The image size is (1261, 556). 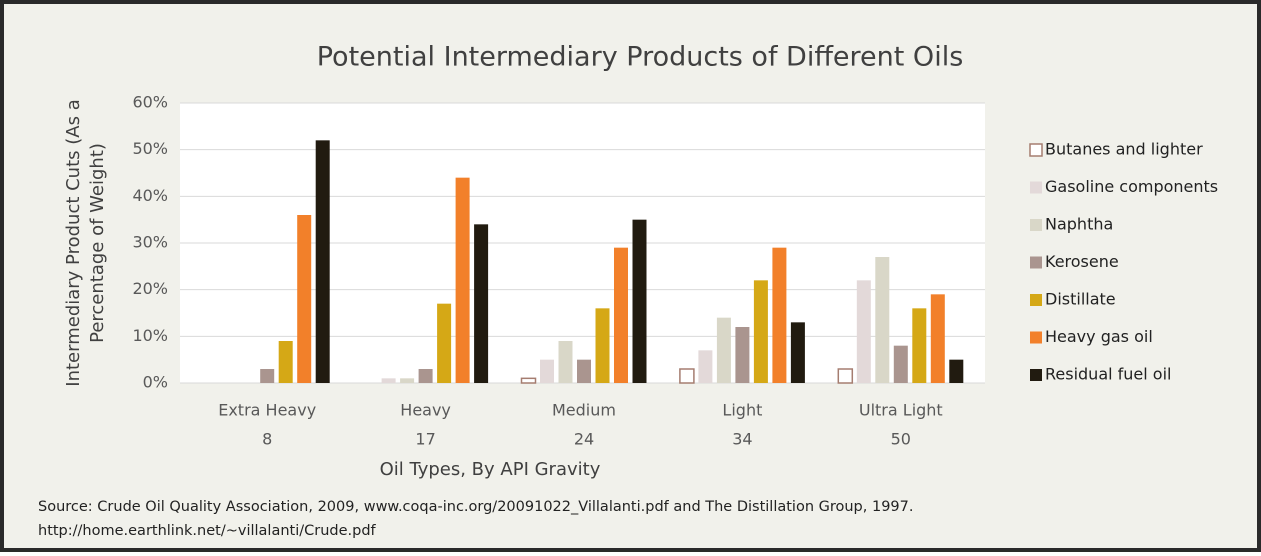 I want to click on legend-label: Distillate, so click(x=1080, y=299).